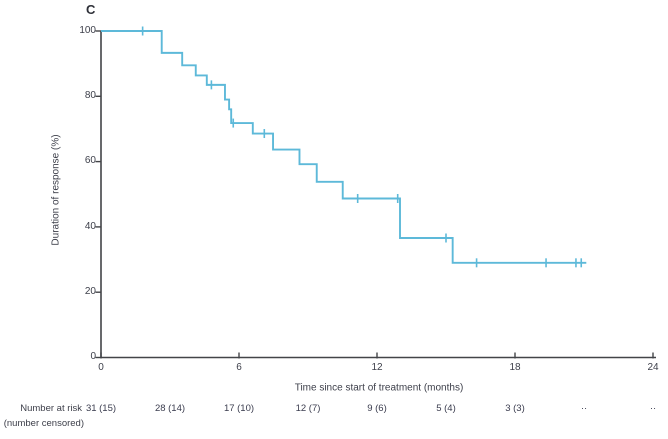  I want to click on x-tick-6: 6, so click(239, 367).